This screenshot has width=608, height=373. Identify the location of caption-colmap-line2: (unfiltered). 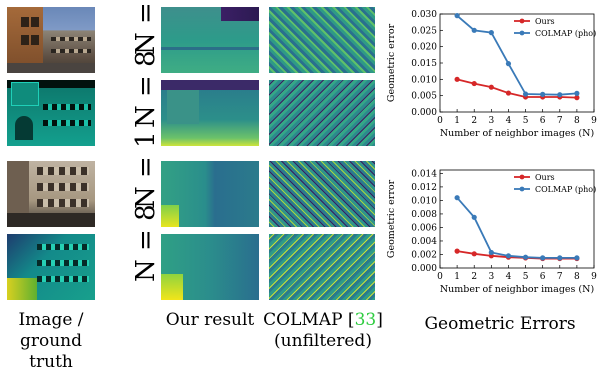
(323, 341).